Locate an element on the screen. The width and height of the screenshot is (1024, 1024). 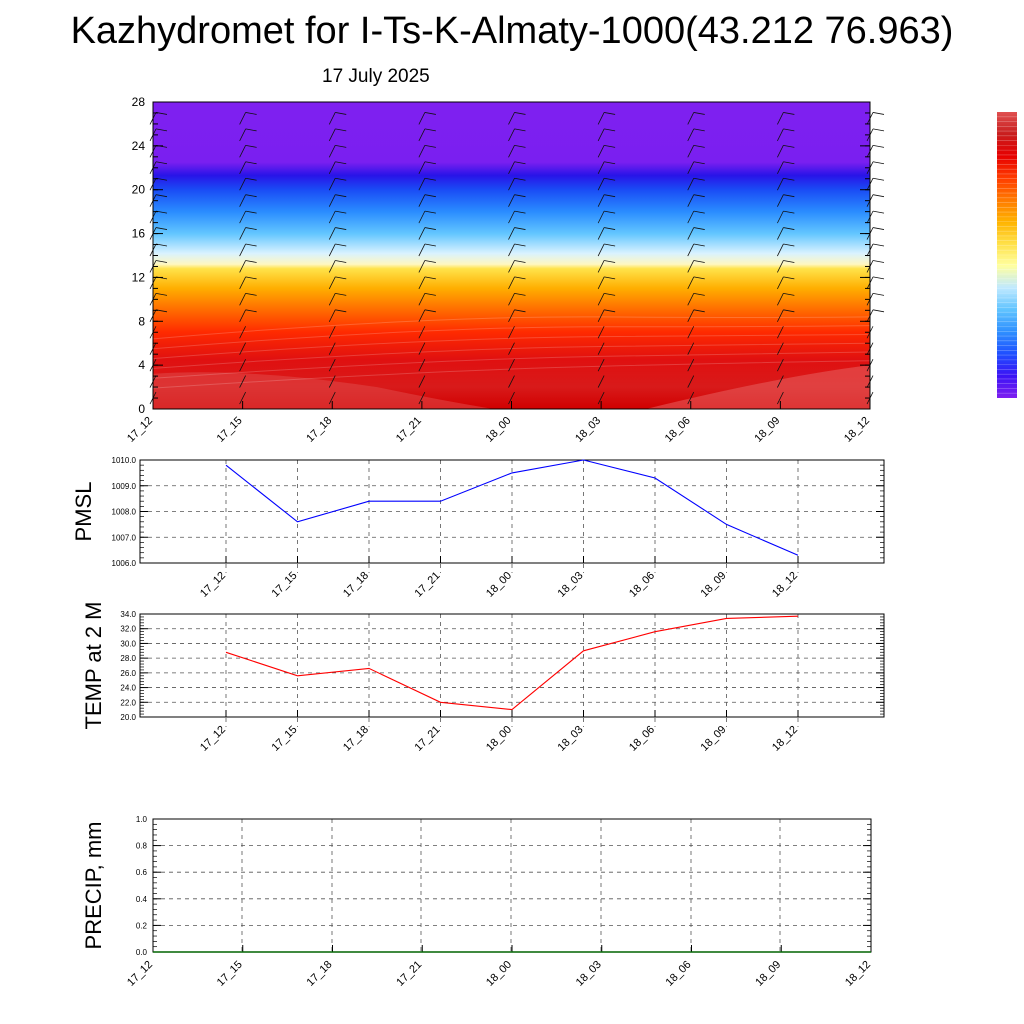
x-tick-label: 18_03 is located at coordinates (571, 739).